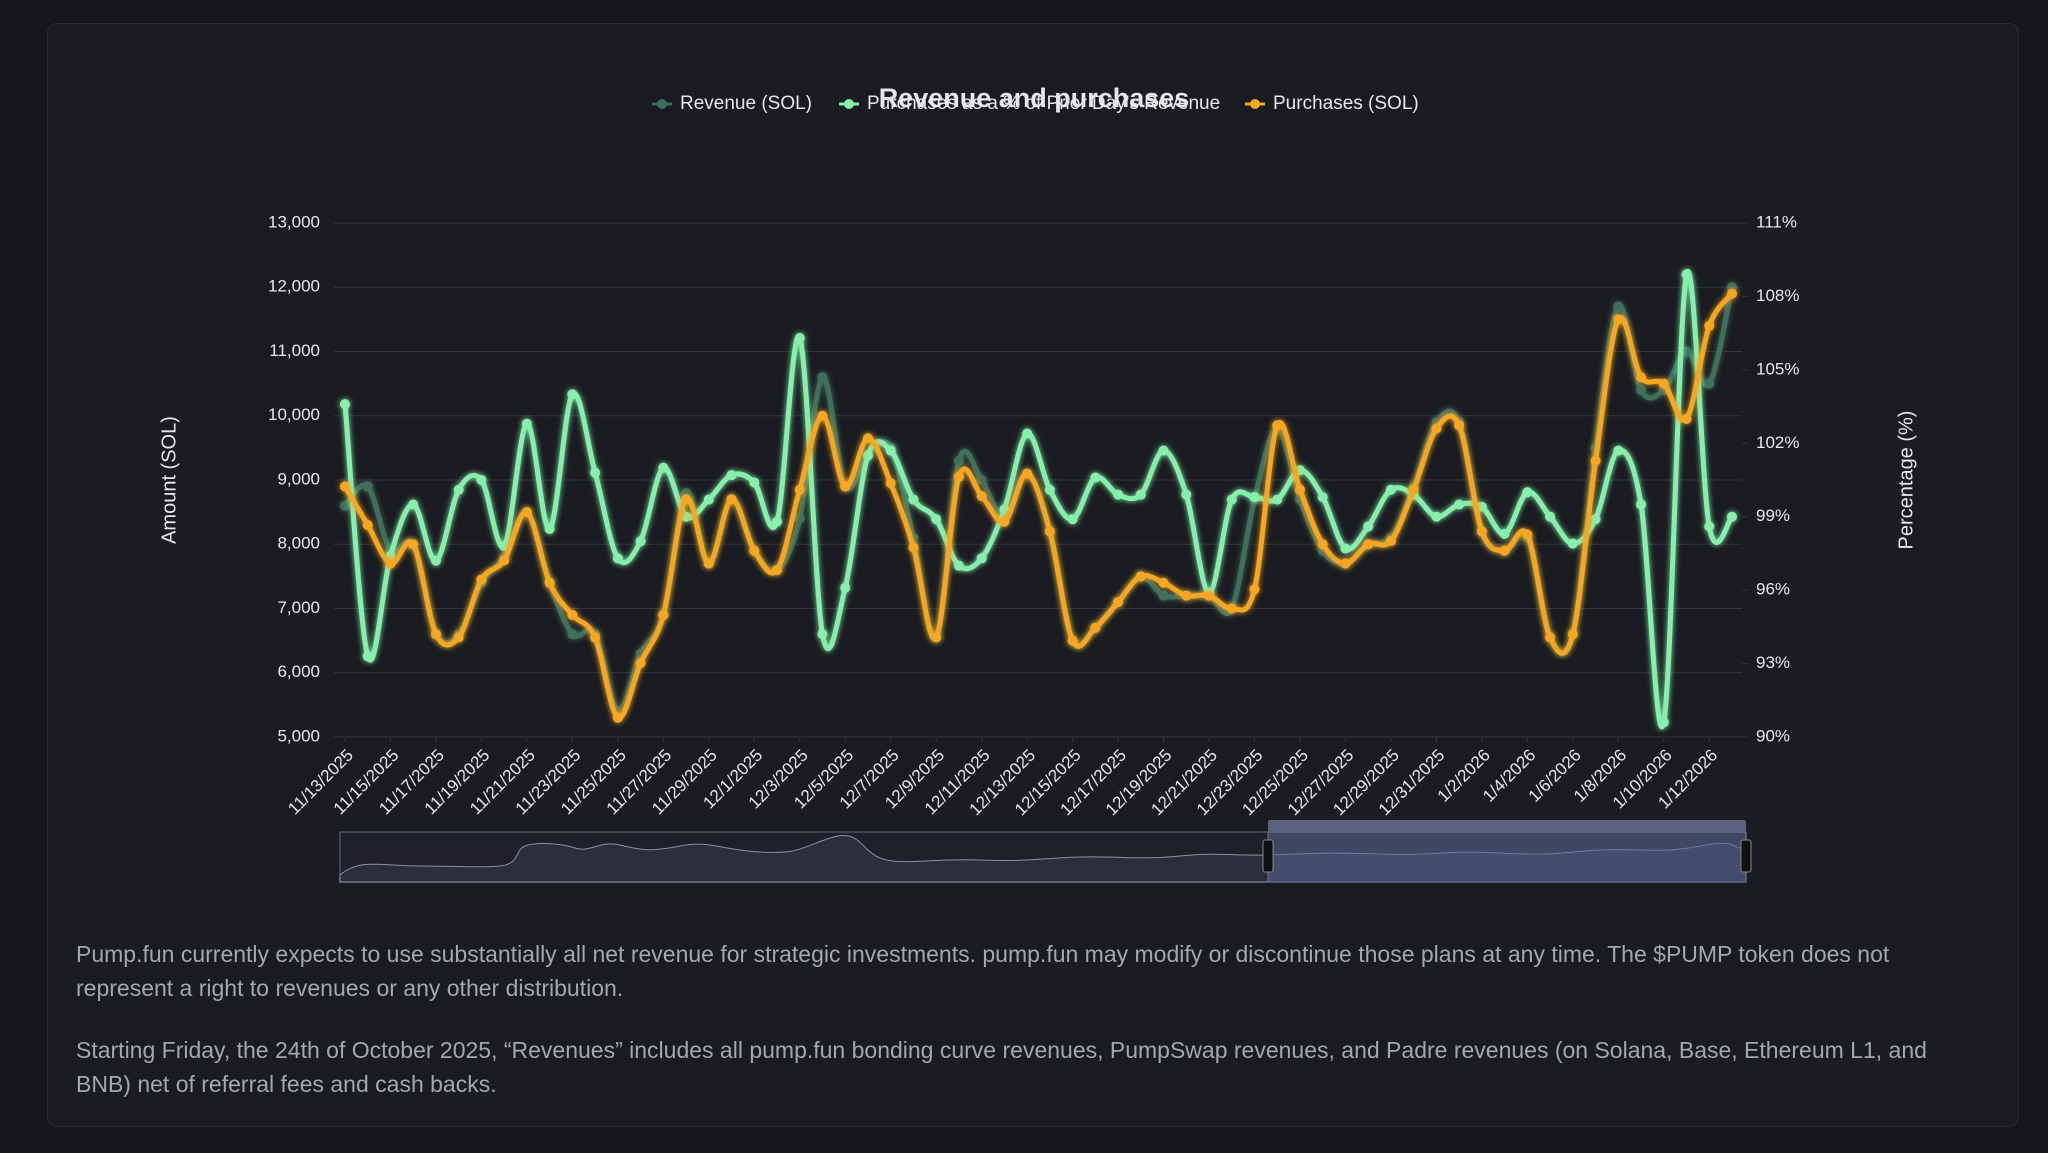  What do you see at coordinates (1507, 857) in the screenshot?
I see `navigator-selection` at bounding box center [1507, 857].